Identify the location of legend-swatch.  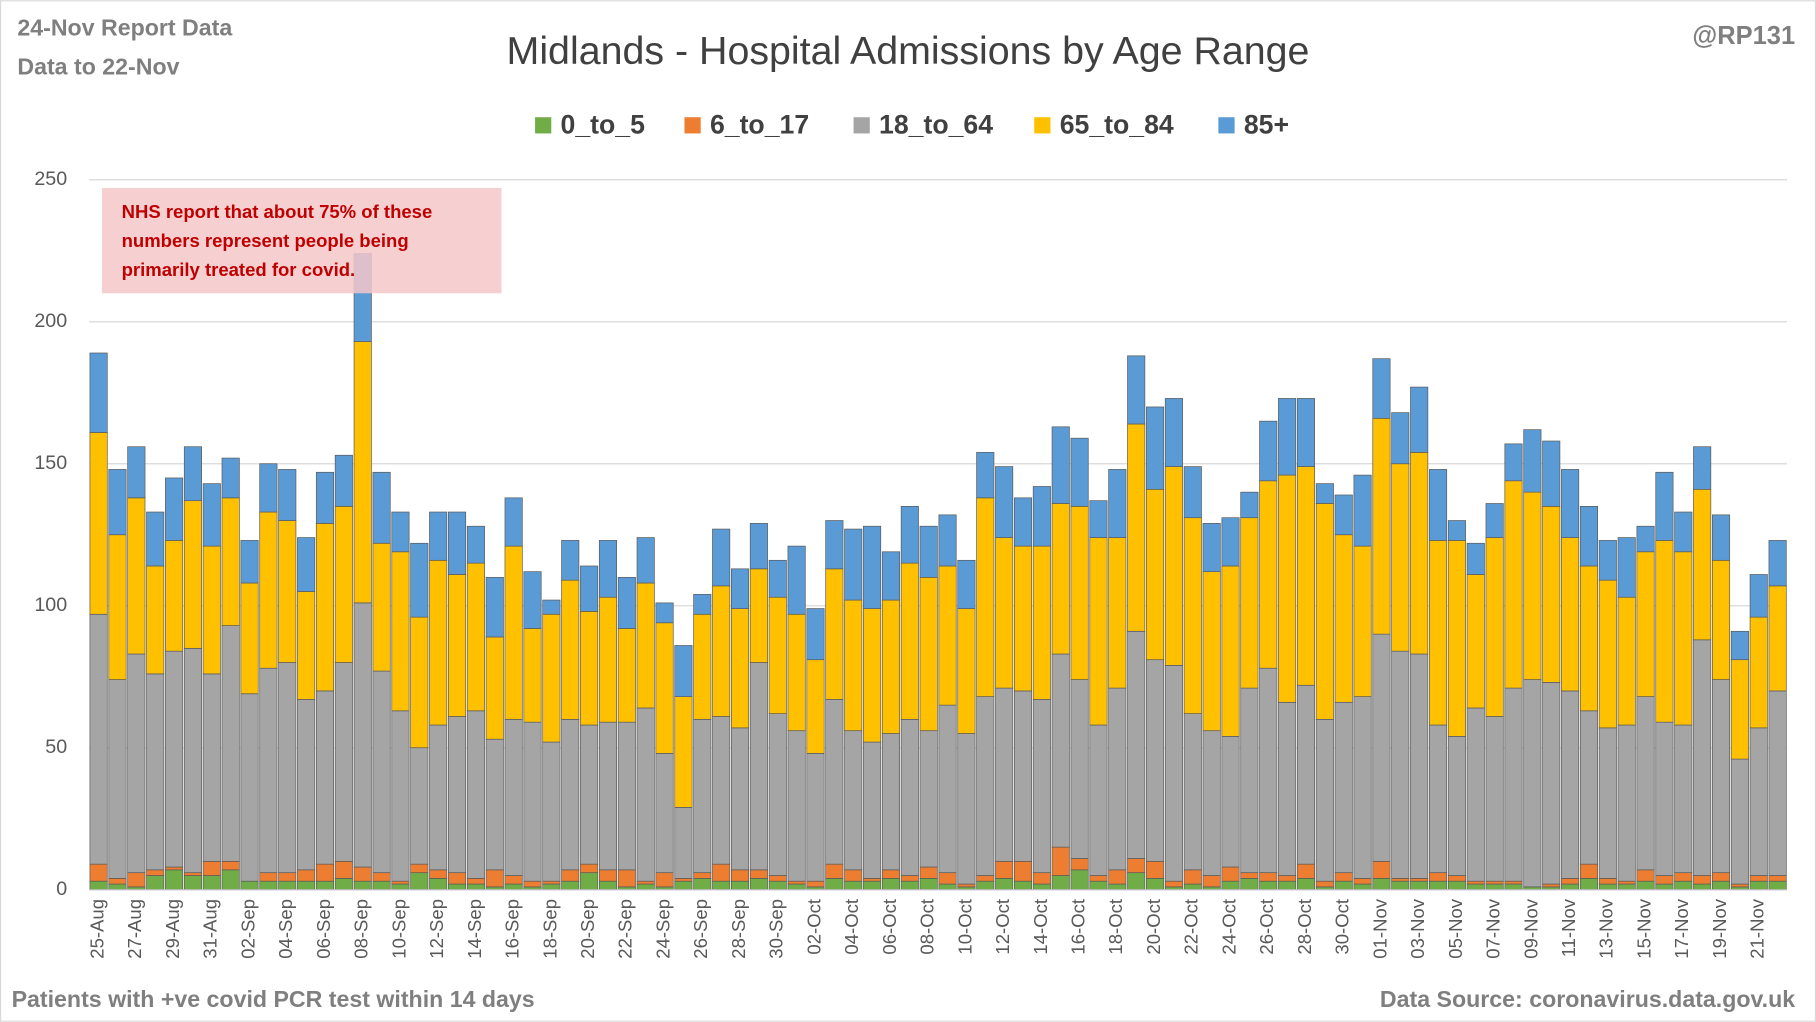
(1226, 125).